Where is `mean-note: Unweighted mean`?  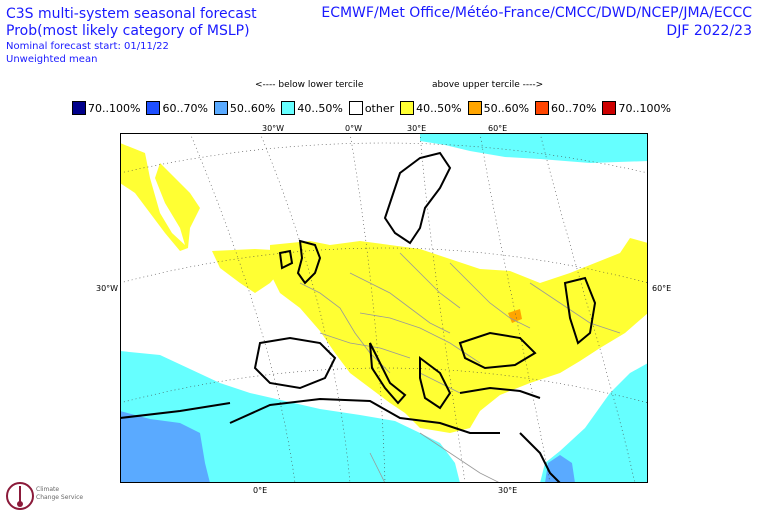 mean-note: Unweighted mean is located at coordinates (52, 59).